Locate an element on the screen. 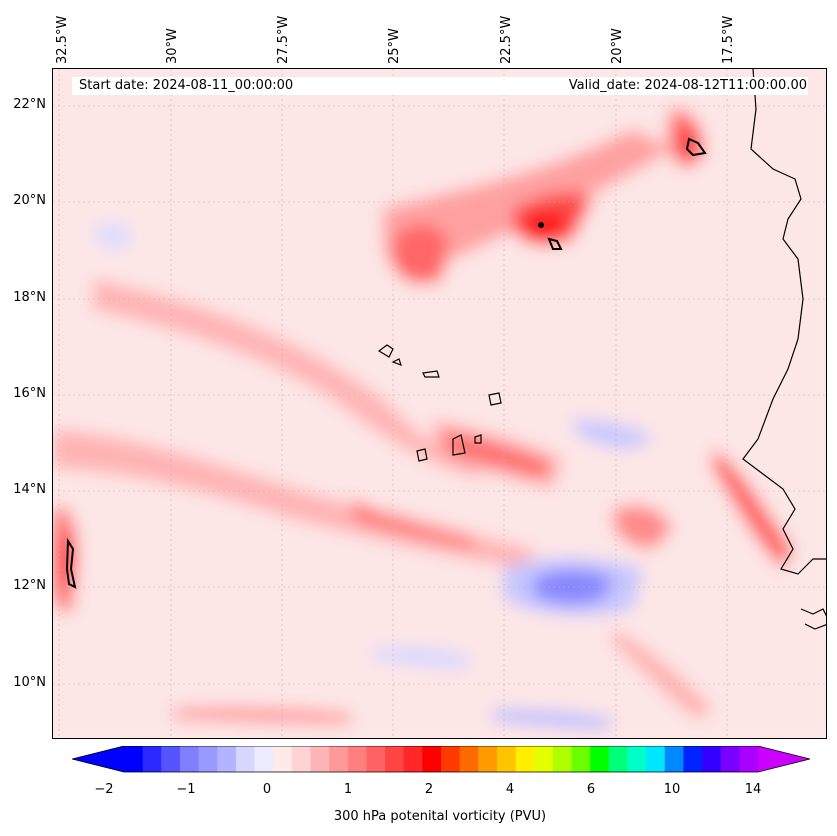  colorbar-tick: −1 is located at coordinates (186, 789).